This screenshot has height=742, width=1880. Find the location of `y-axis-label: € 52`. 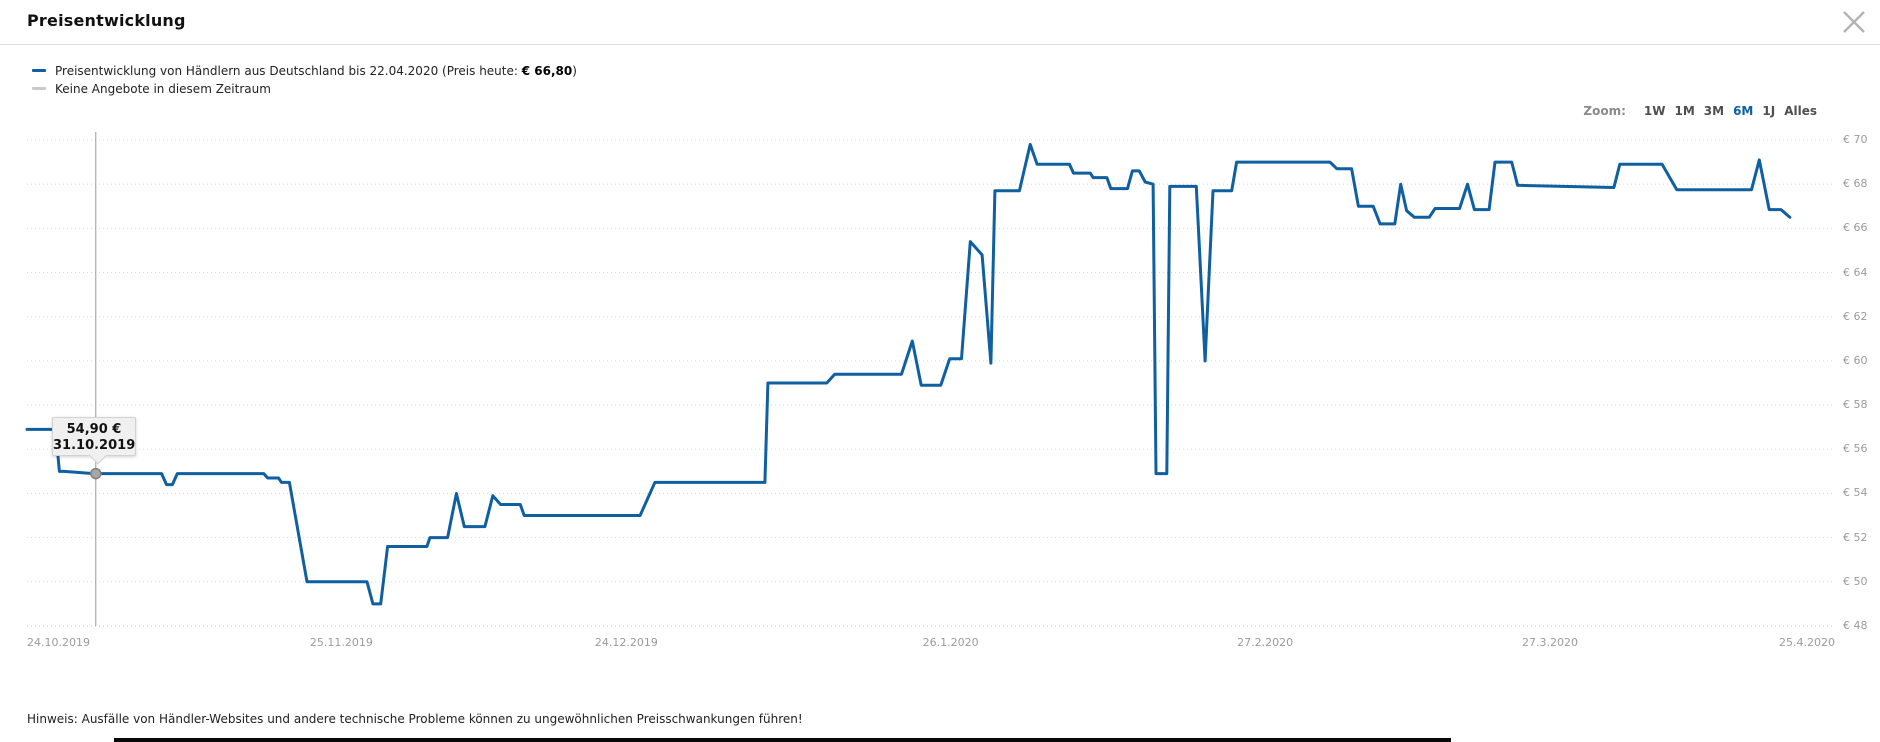

y-axis-label: € 52 is located at coordinates (1855, 537).